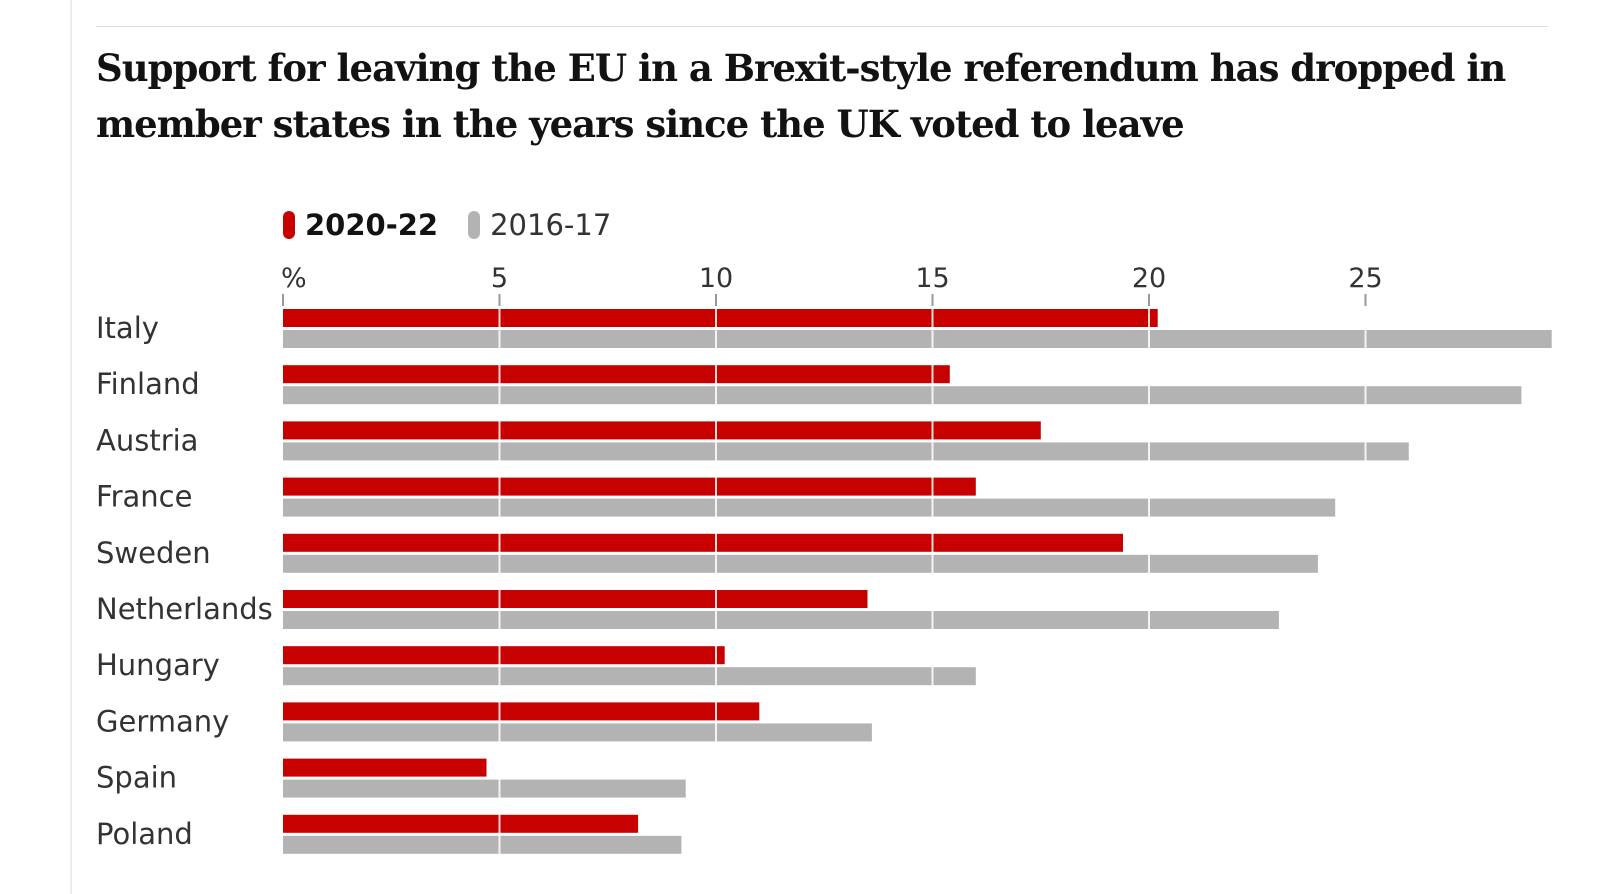 The image size is (1600, 894). What do you see at coordinates (1149, 278) in the screenshot?
I see `x-tick-label-20: 20` at bounding box center [1149, 278].